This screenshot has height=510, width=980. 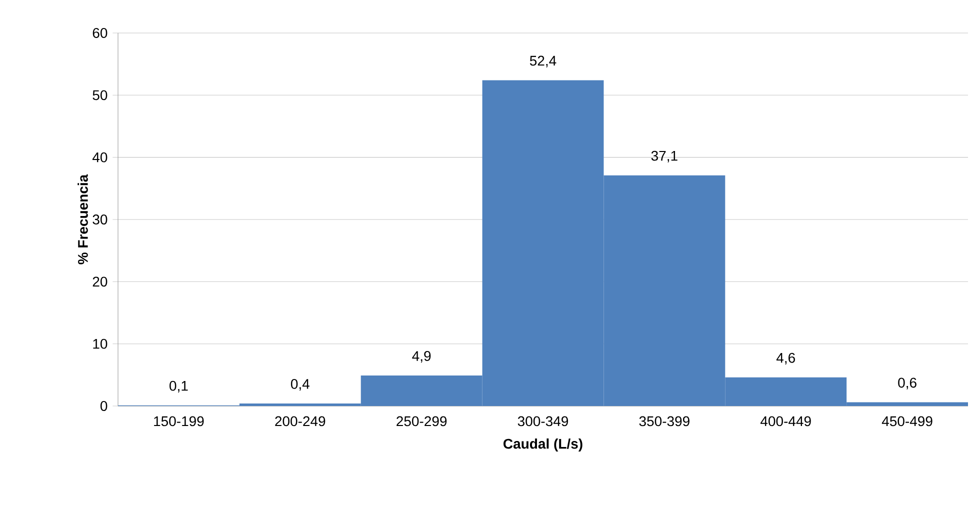 I want to click on y-tick-label: 60, so click(x=100, y=33).